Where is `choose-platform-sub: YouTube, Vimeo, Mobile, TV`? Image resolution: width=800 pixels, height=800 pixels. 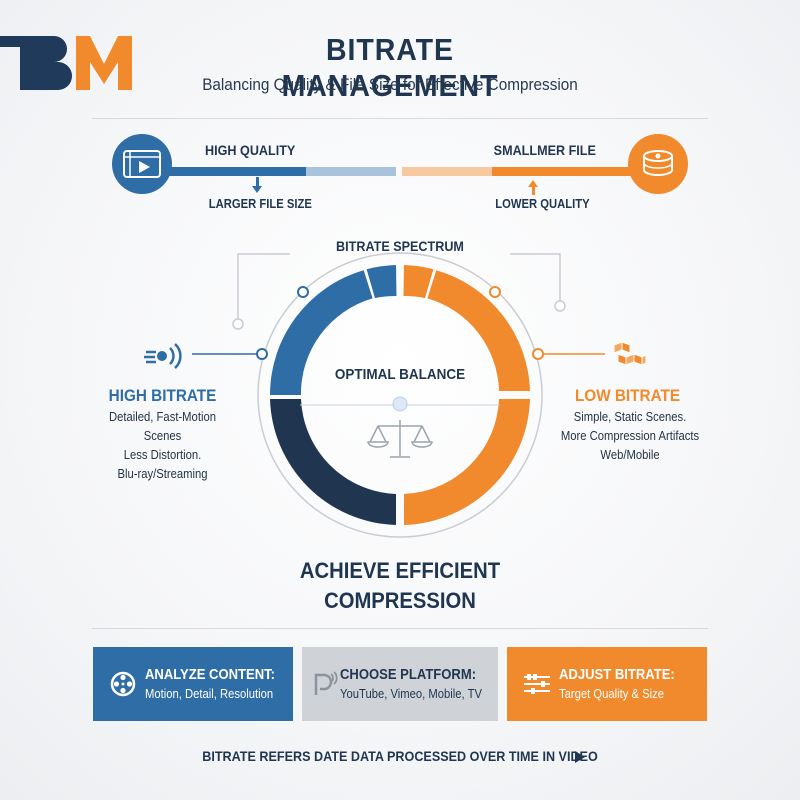 choose-platform-sub: YouTube, Vimeo, Mobile, TV is located at coordinates (411, 694).